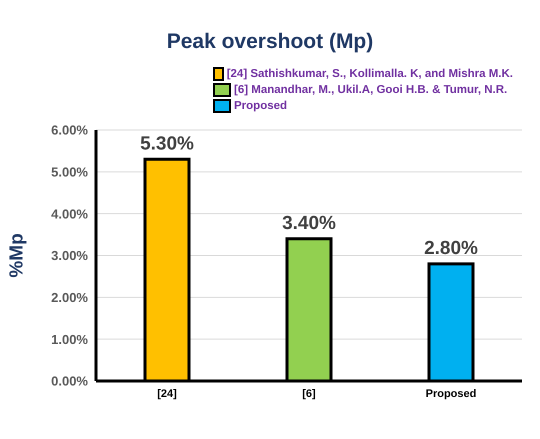 This screenshot has height=439, width=540. I want to click on y-tick-label: 6.00%, so click(69, 130).